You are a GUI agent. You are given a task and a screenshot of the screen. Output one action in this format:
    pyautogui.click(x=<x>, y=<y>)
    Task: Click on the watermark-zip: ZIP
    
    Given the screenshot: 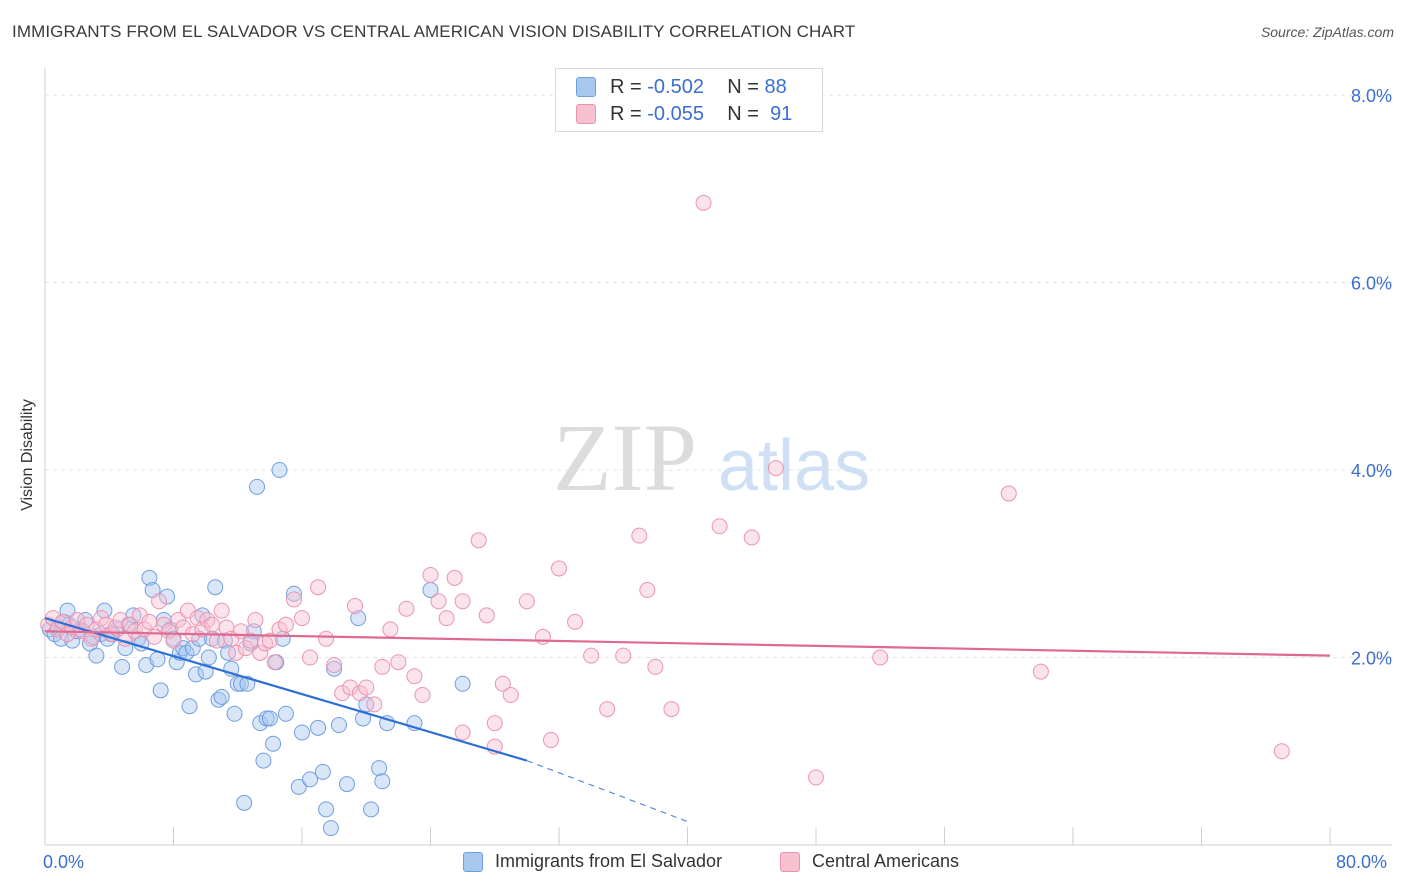 What is the action you would take?
    pyautogui.click(x=625, y=457)
    